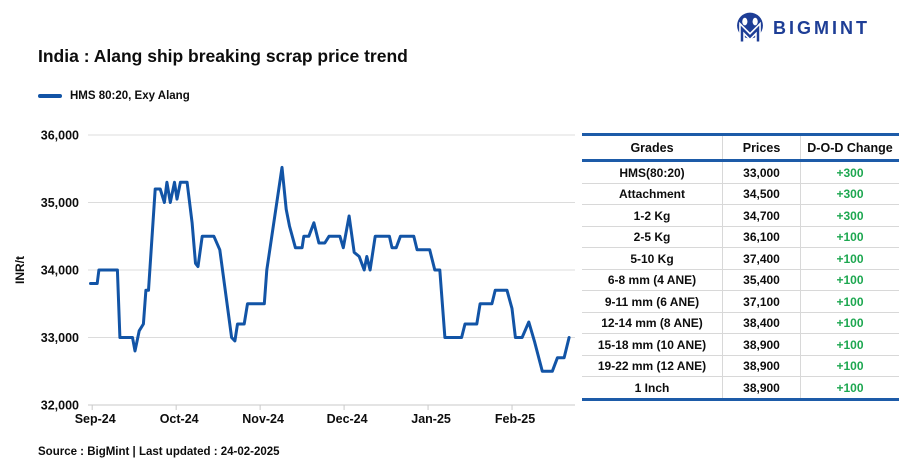  What do you see at coordinates (651, 194) in the screenshot?
I see `grade-cell: Attachment` at bounding box center [651, 194].